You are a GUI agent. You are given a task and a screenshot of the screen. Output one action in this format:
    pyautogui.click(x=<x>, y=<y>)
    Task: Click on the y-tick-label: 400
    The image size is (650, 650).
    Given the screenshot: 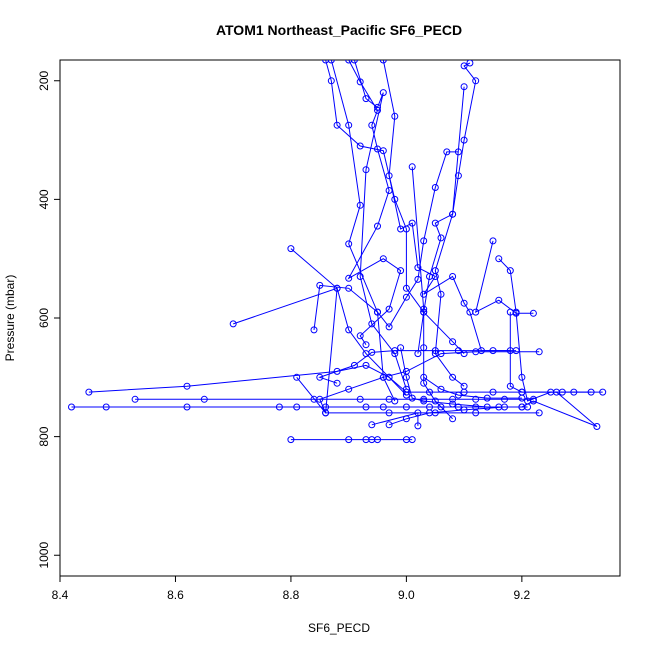 What is the action you would take?
    pyautogui.click(x=44, y=199)
    